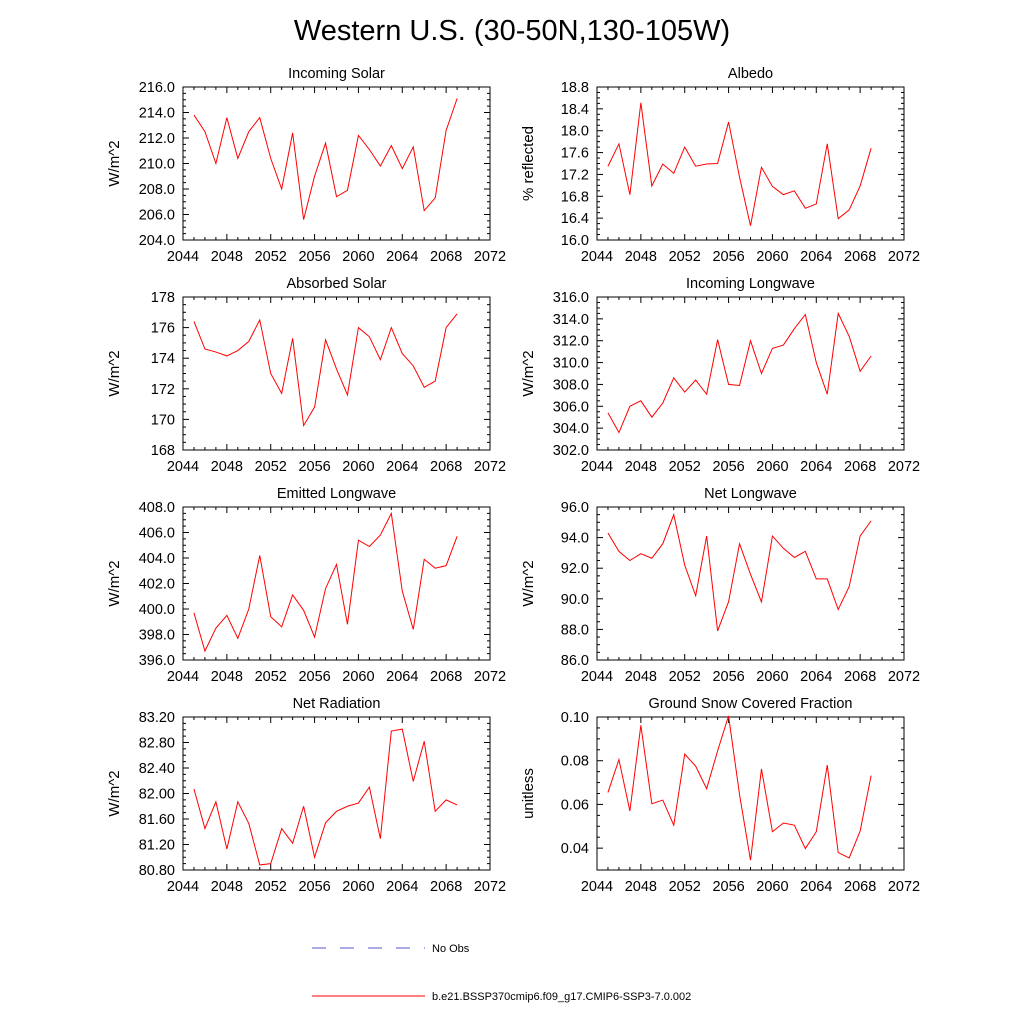 The height and width of the screenshot is (1024, 1024). I want to click on y-tick-label: 81.60, so click(157, 820).